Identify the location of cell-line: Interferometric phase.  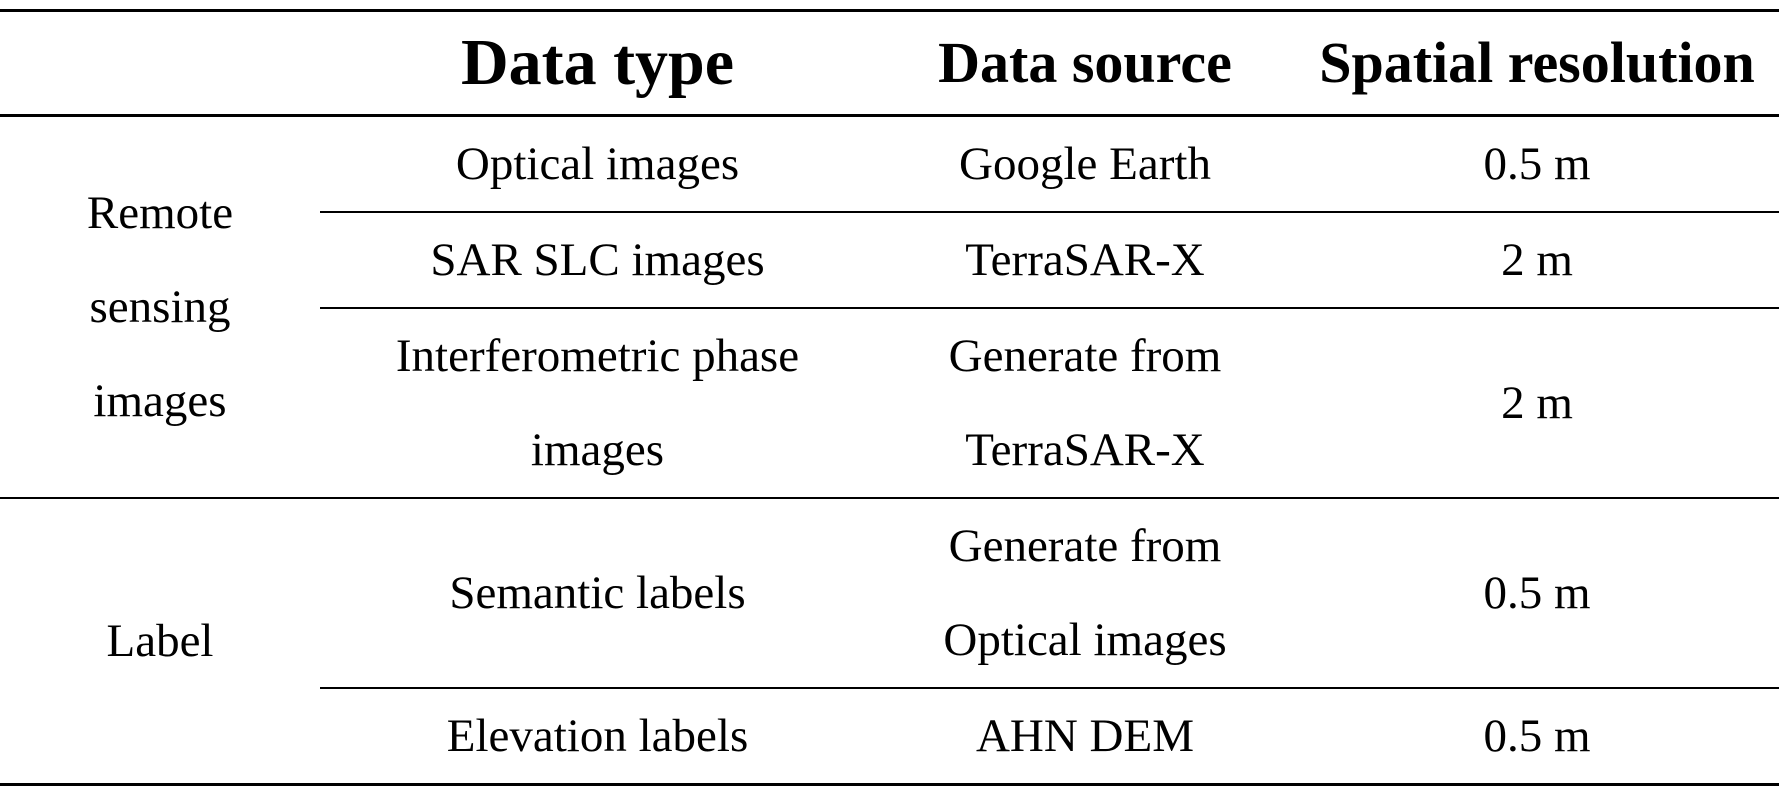
(597, 356).